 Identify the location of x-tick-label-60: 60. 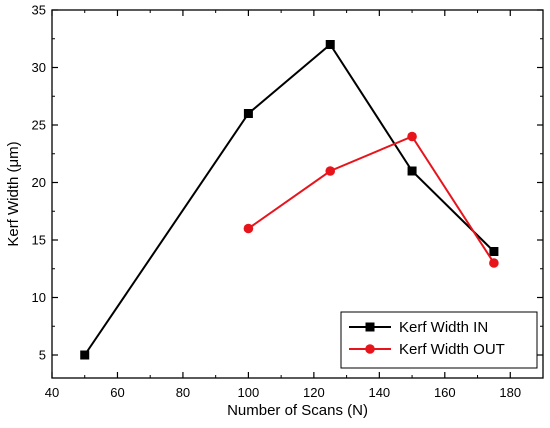
(117, 392).